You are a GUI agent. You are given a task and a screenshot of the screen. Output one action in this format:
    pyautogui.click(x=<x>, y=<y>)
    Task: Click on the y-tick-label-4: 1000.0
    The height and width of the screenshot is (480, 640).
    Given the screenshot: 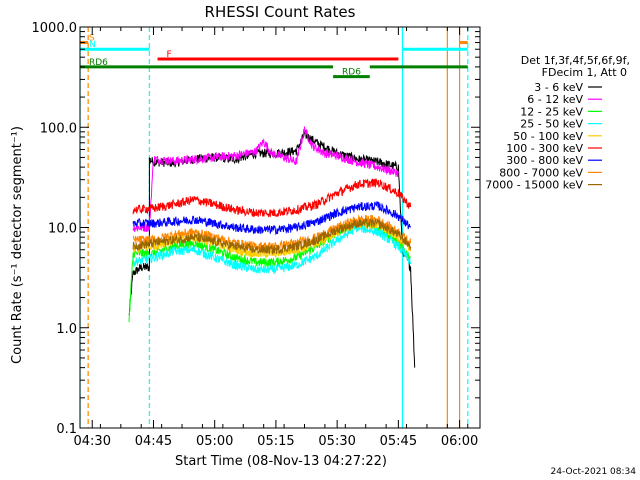 What is the action you would take?
    pyautogui.click(x=55, y=28)
    